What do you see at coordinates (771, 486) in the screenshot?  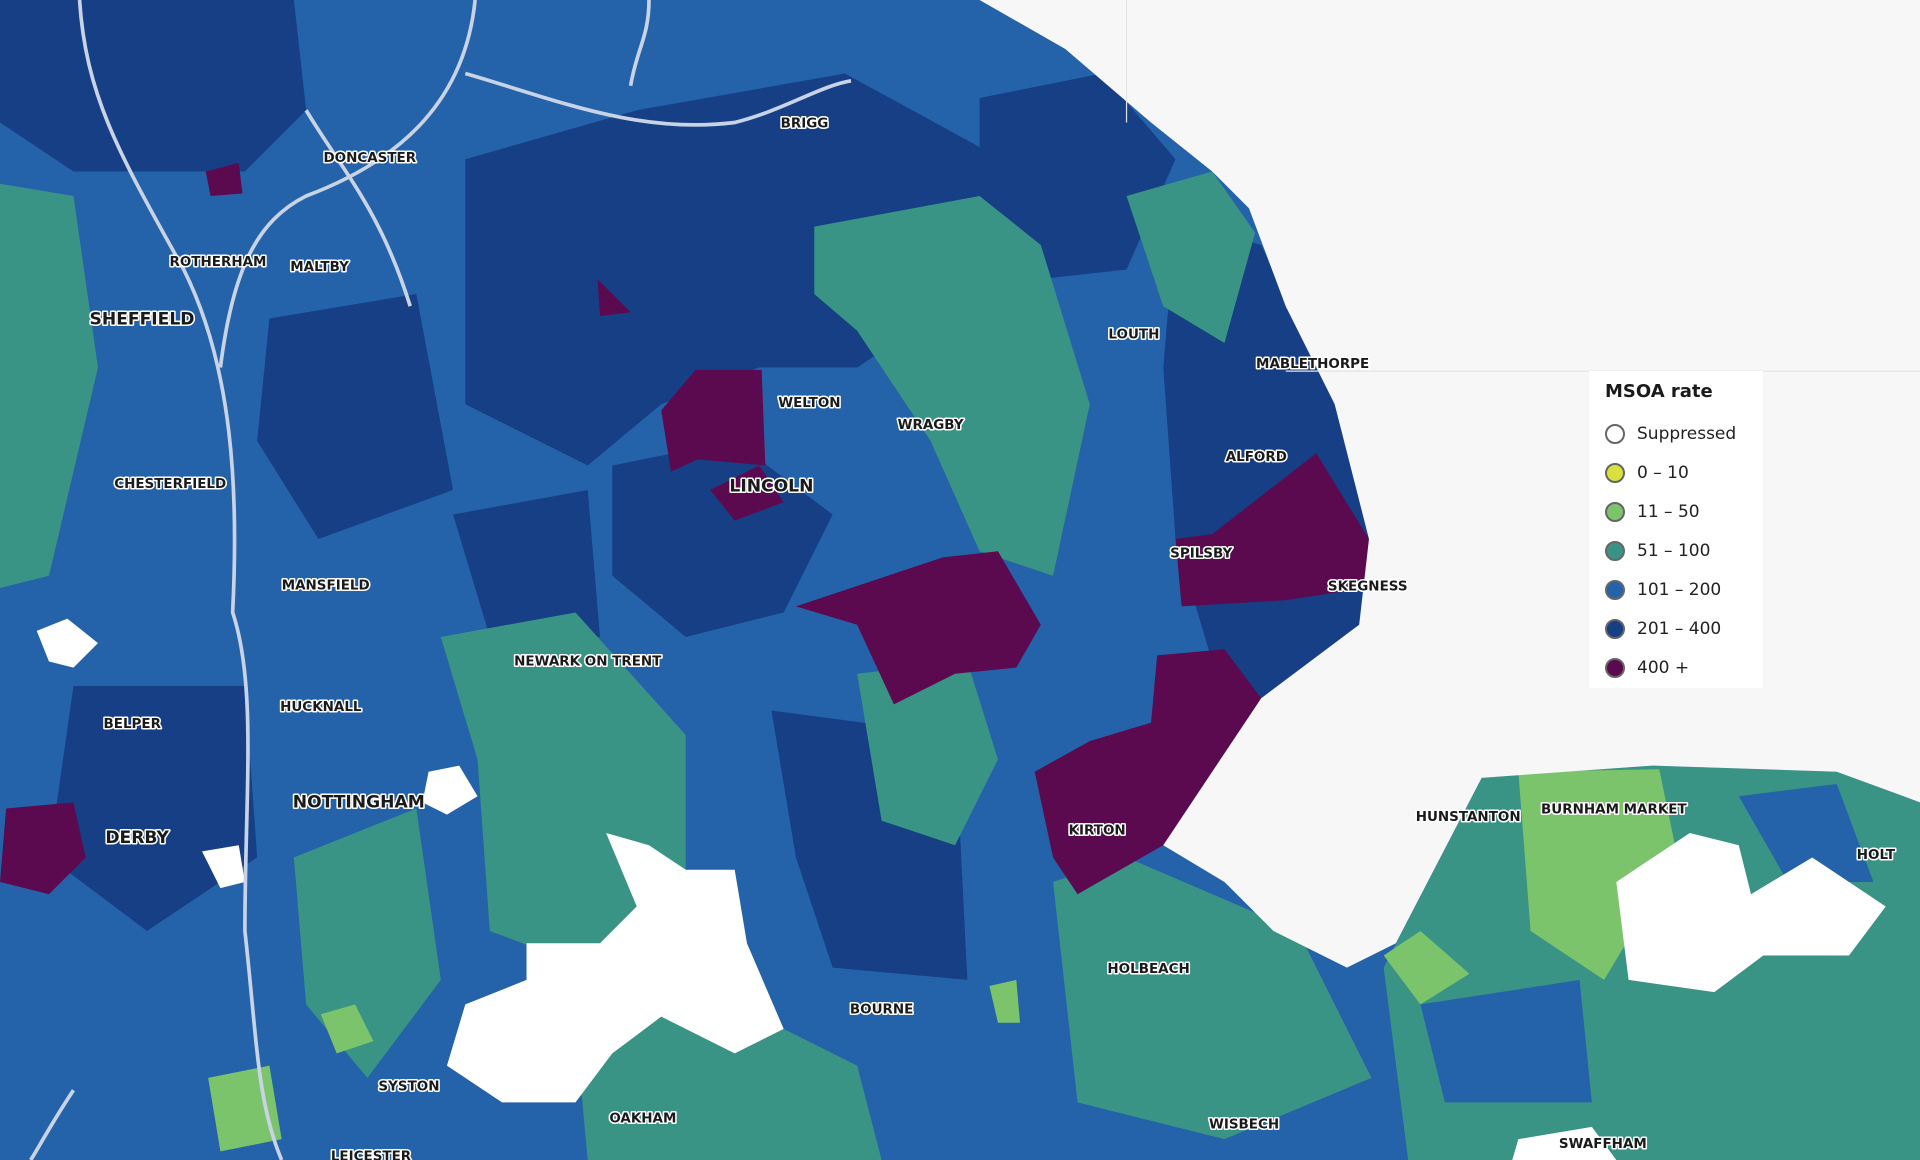 I see `place-label: LINCOLN` at bounding box center [771, 486].